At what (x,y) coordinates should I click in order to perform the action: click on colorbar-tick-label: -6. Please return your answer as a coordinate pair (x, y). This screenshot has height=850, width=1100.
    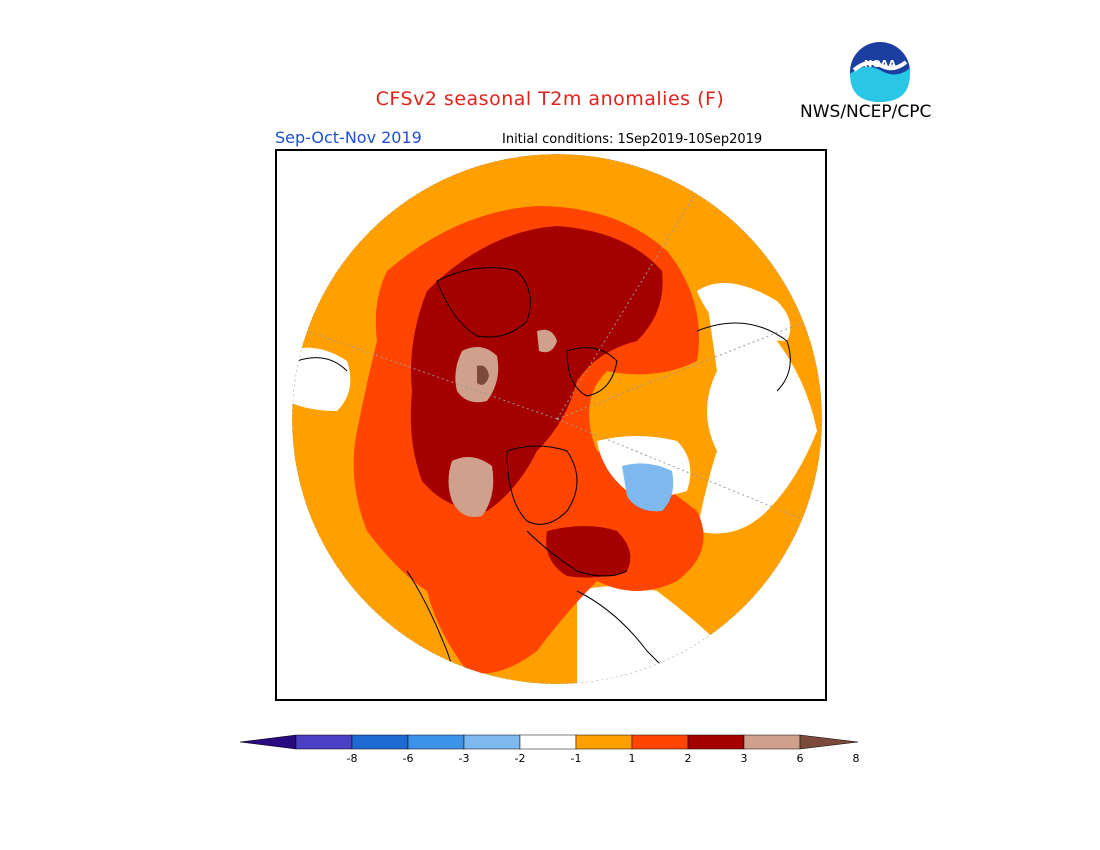
    Looking at the image, I should click on (408, 758).